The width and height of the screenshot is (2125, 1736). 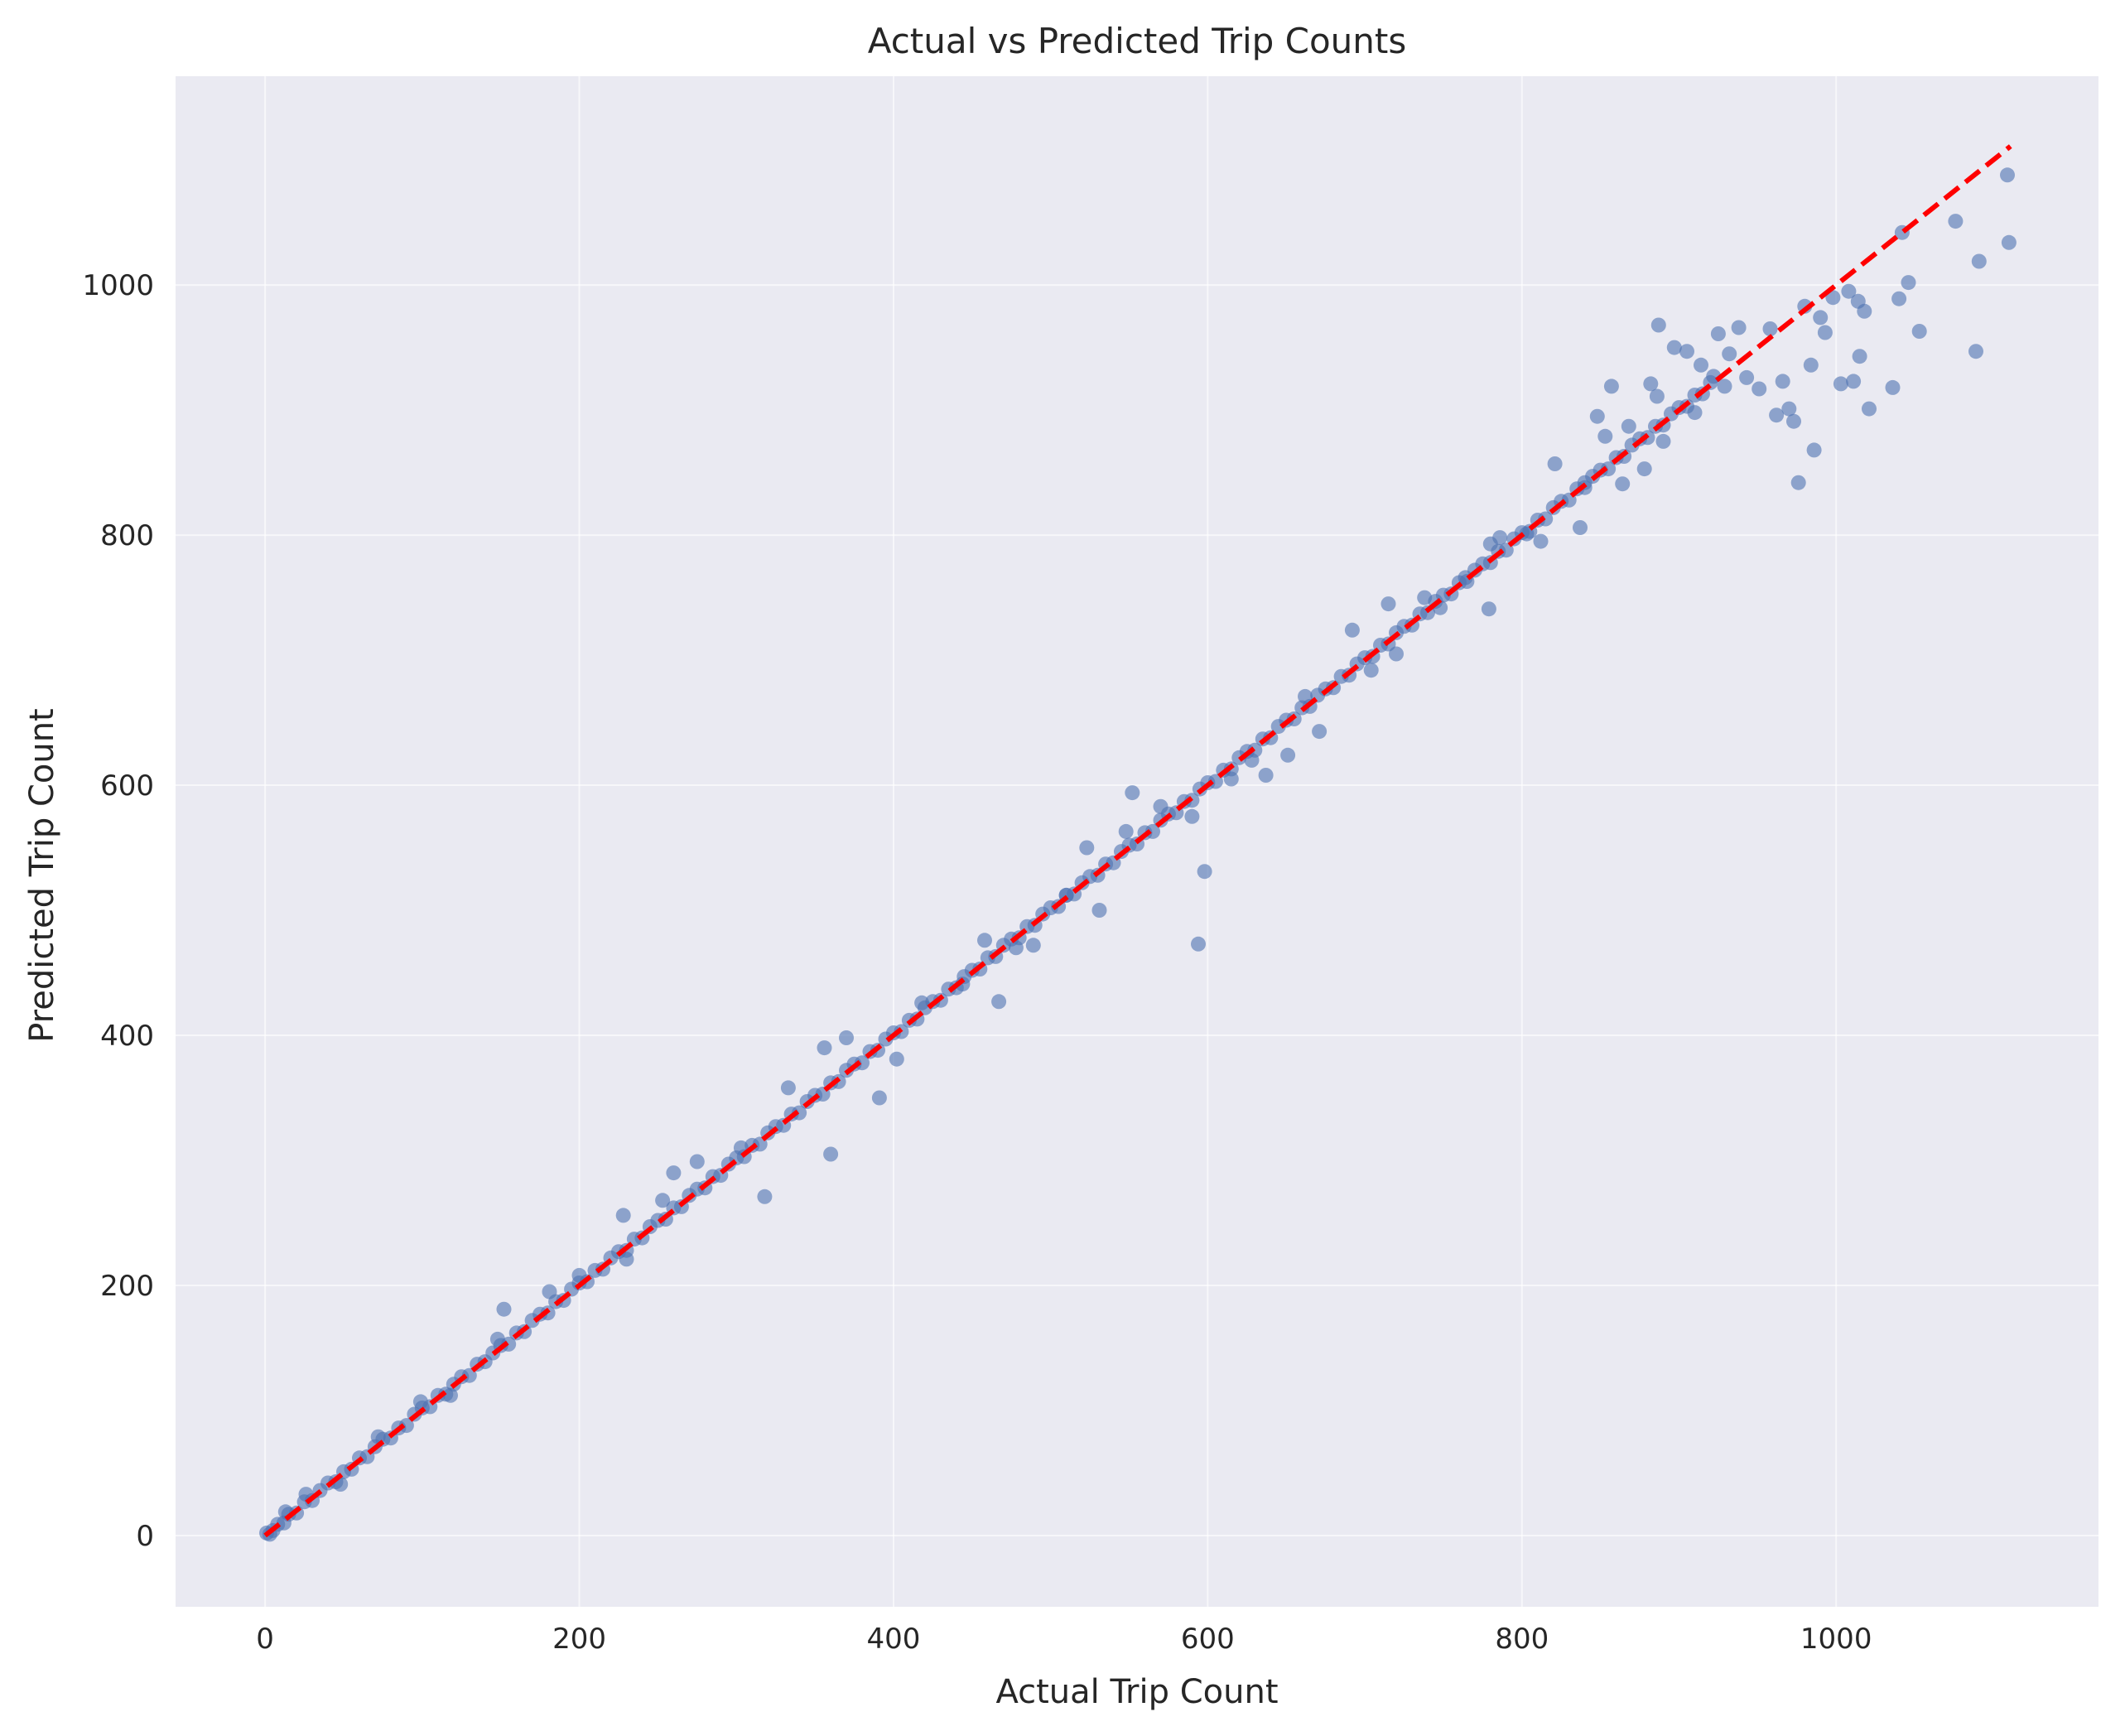 I want to click on x-axis-ticks: 0 200 400 600 800 1000, so click(x=1064, y=1640).